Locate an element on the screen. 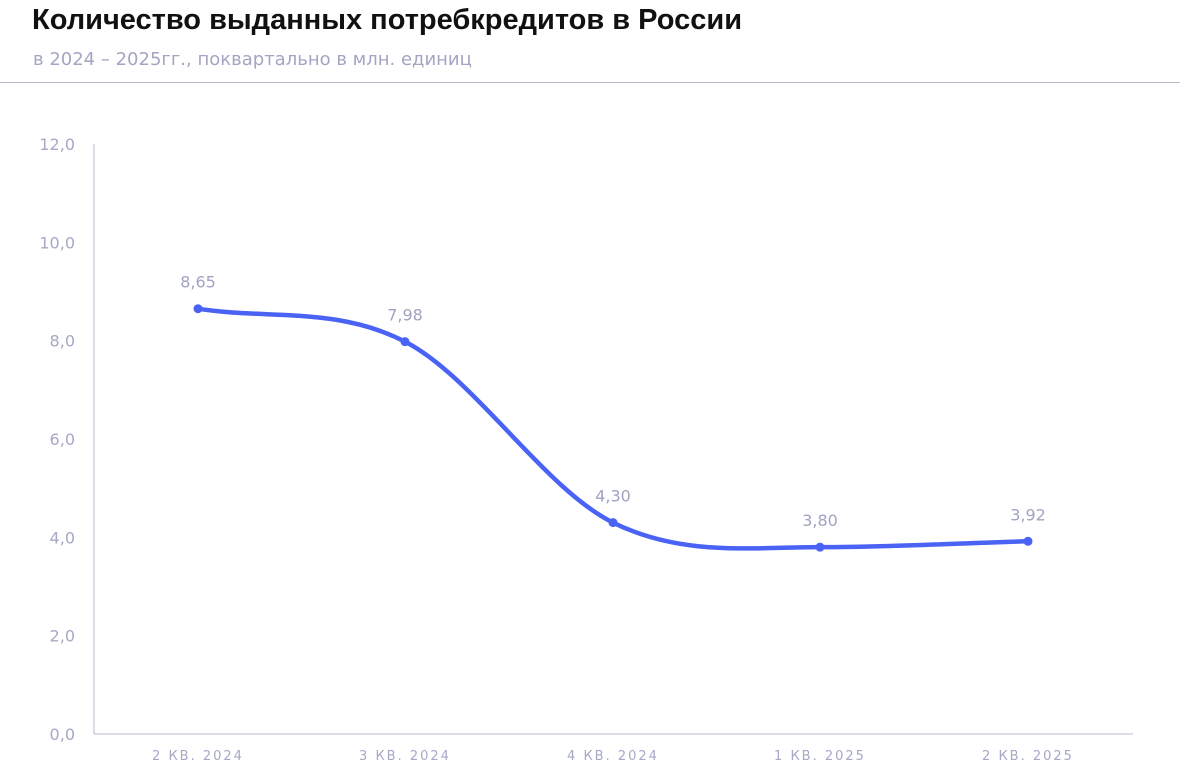 This screenshot has width=1200, height=780. y-tick-label: 4,0 is located at coordinates (62, 537).